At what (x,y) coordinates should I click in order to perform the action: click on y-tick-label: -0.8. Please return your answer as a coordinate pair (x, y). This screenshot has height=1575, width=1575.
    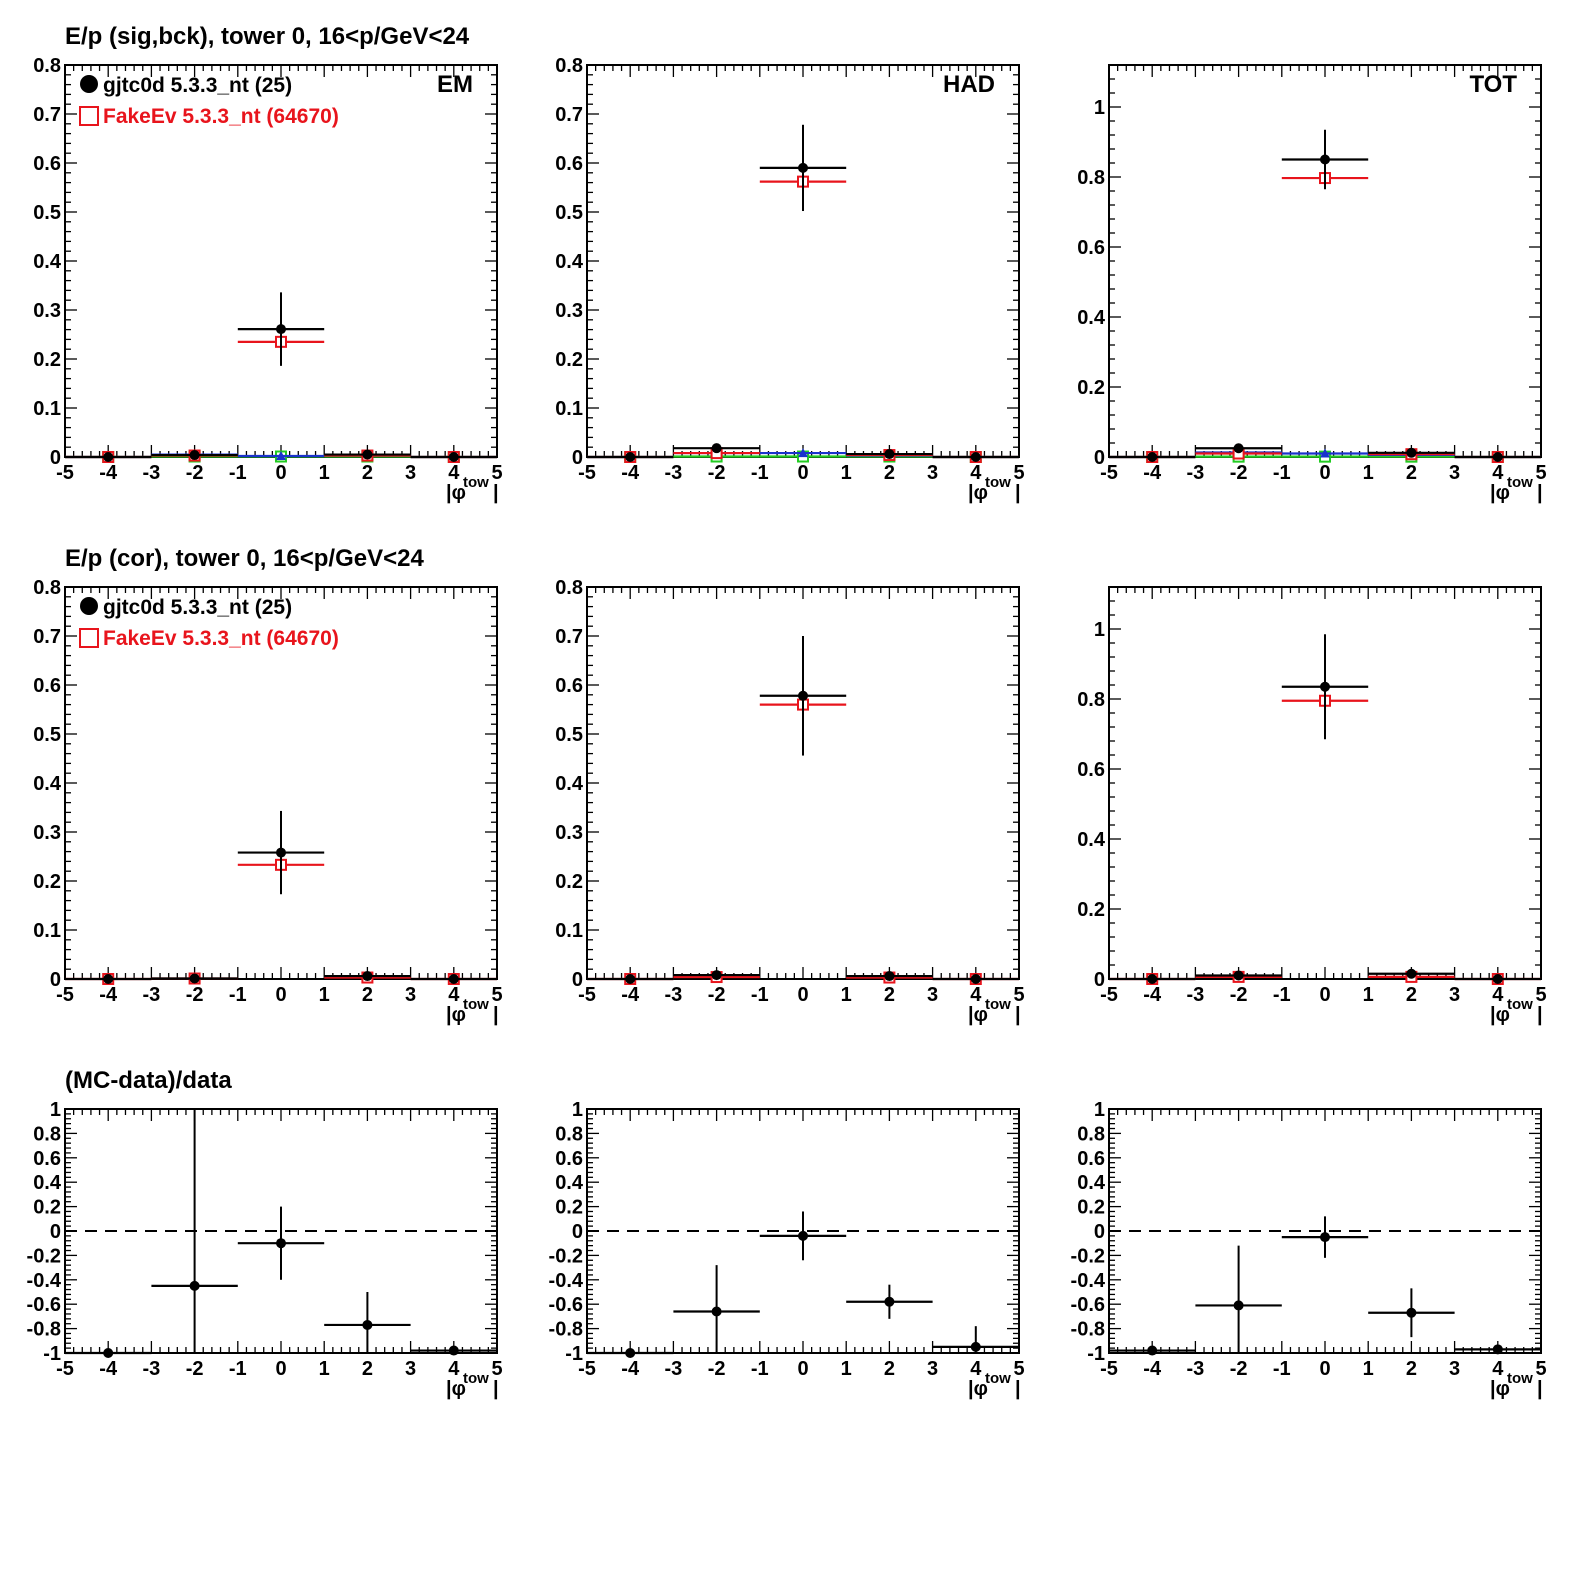
    Looking at the image, I should click on (1088, 1330).